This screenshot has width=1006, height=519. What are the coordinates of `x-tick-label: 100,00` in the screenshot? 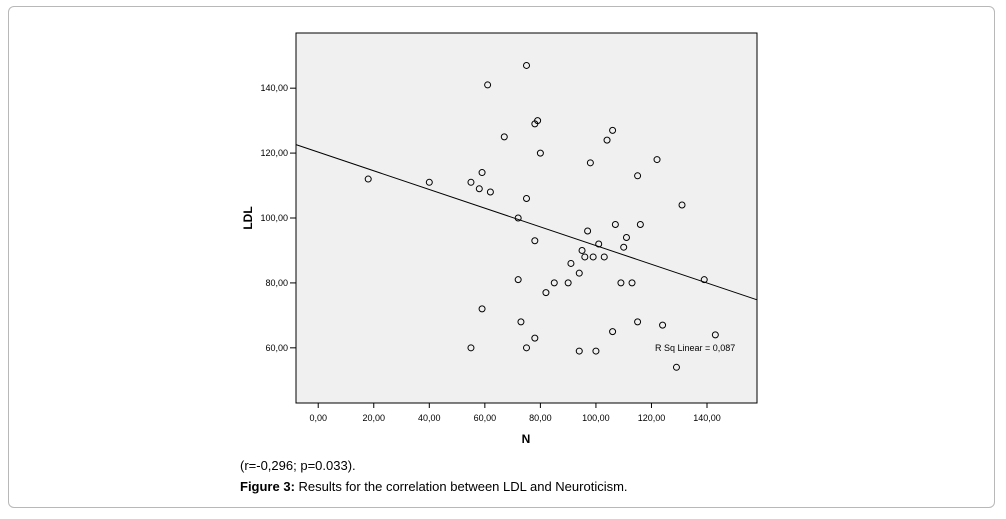 It's located at (596, 418).